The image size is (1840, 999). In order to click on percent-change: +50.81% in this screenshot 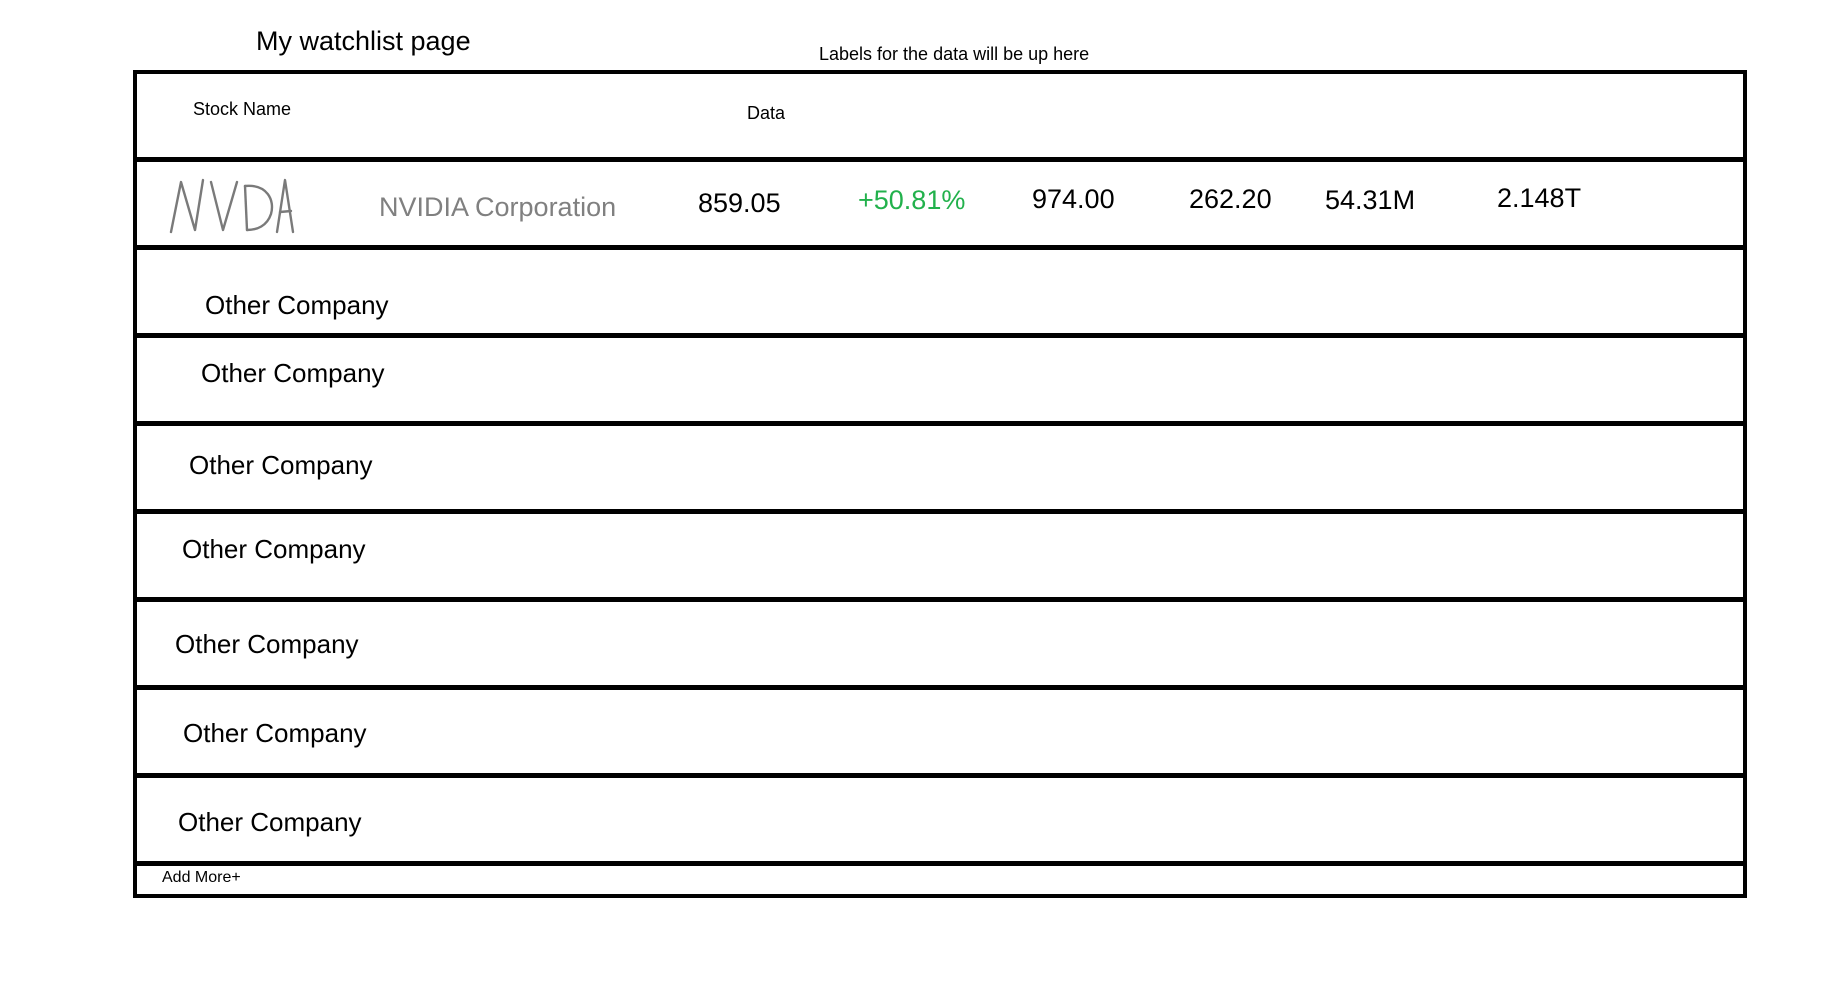, I will do `click(912, 200)`.